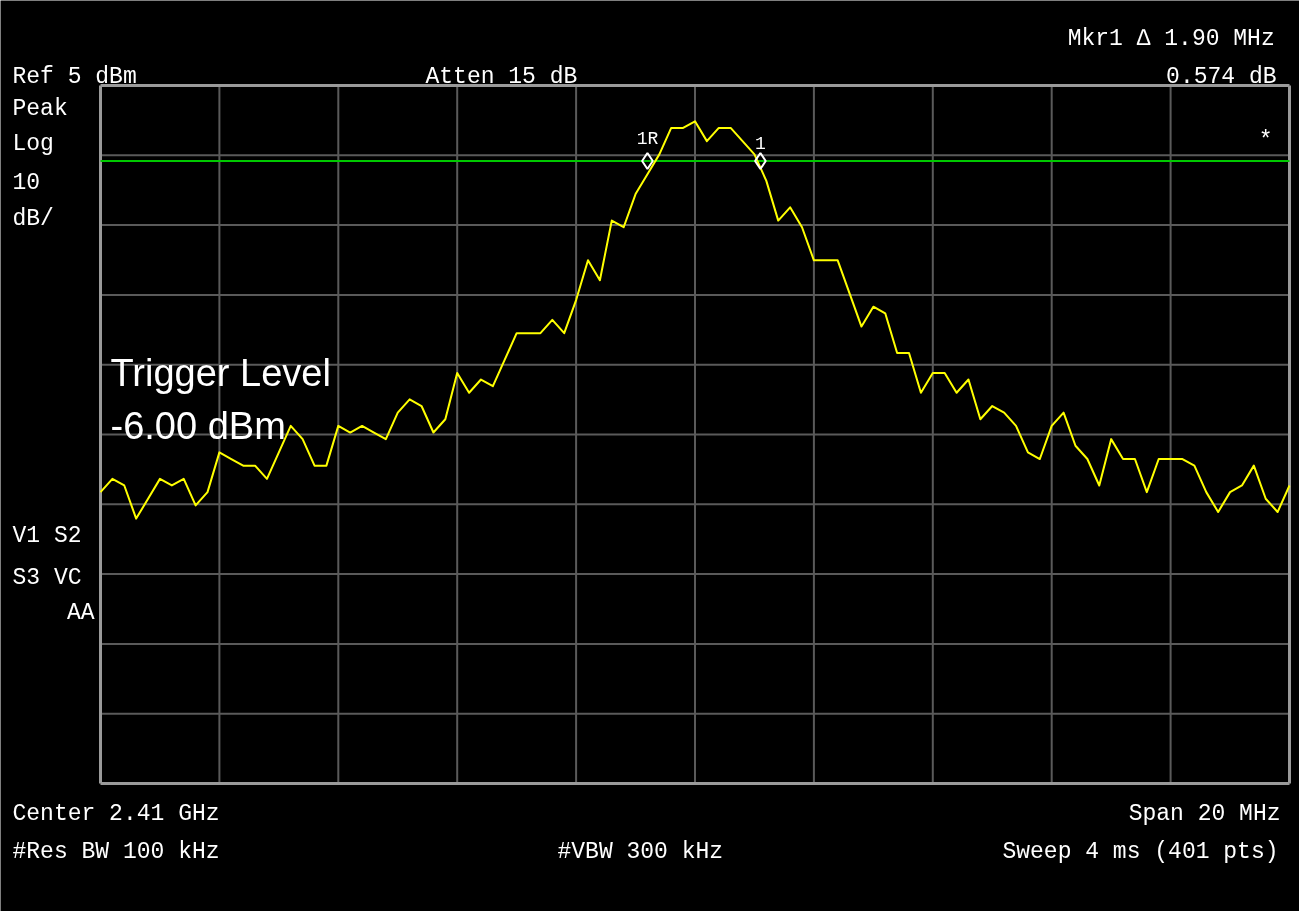  I want to click on text: AA, so click(80, 612).